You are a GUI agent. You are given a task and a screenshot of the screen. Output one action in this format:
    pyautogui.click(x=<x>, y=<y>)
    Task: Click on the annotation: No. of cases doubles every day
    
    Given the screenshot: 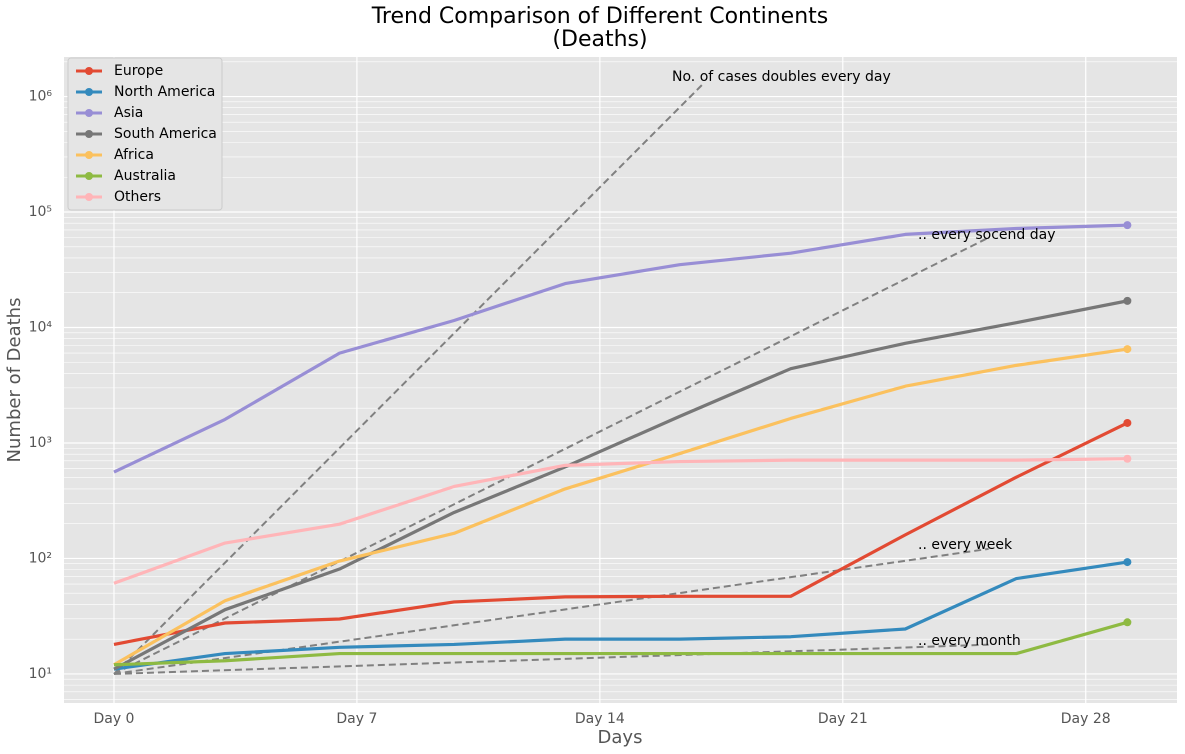 What is the action you would take?
    pyautogui.click(x=781, y=77)
    